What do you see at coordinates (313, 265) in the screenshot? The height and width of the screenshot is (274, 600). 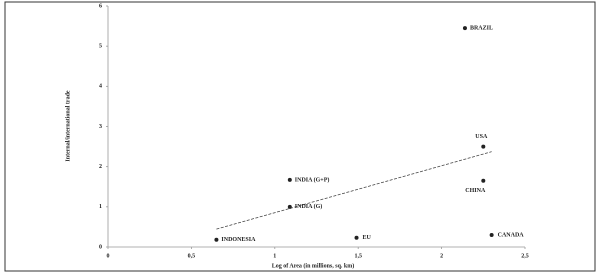 I see `x-axis-label: Log of Area (in millions, sq. km)` at bounding box center [313, 265].